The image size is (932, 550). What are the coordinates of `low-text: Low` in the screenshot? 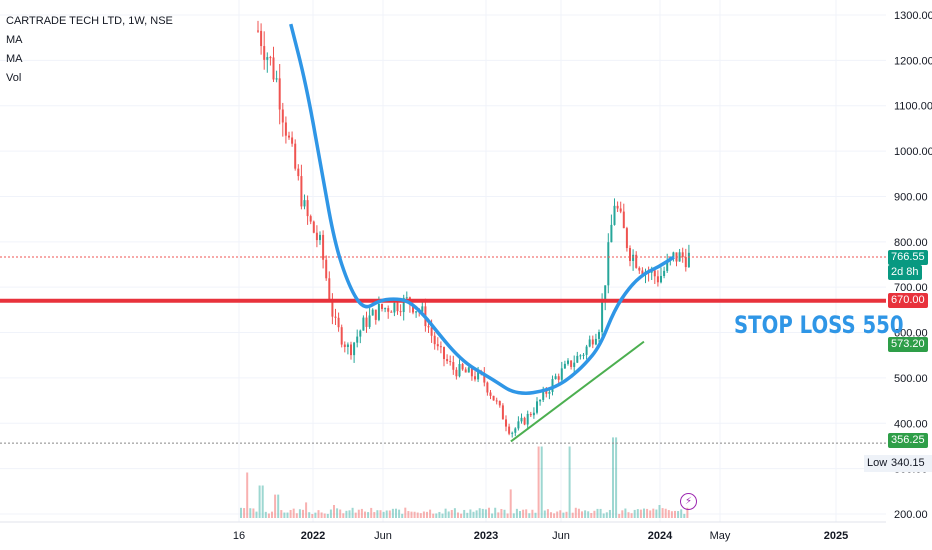 It's located at (877, 463).